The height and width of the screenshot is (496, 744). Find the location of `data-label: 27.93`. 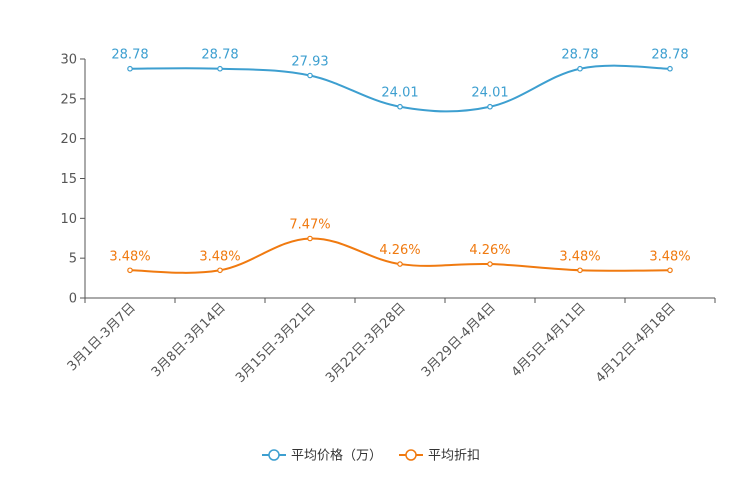

data-label: 27.93 is located at coordinates (309, 61).